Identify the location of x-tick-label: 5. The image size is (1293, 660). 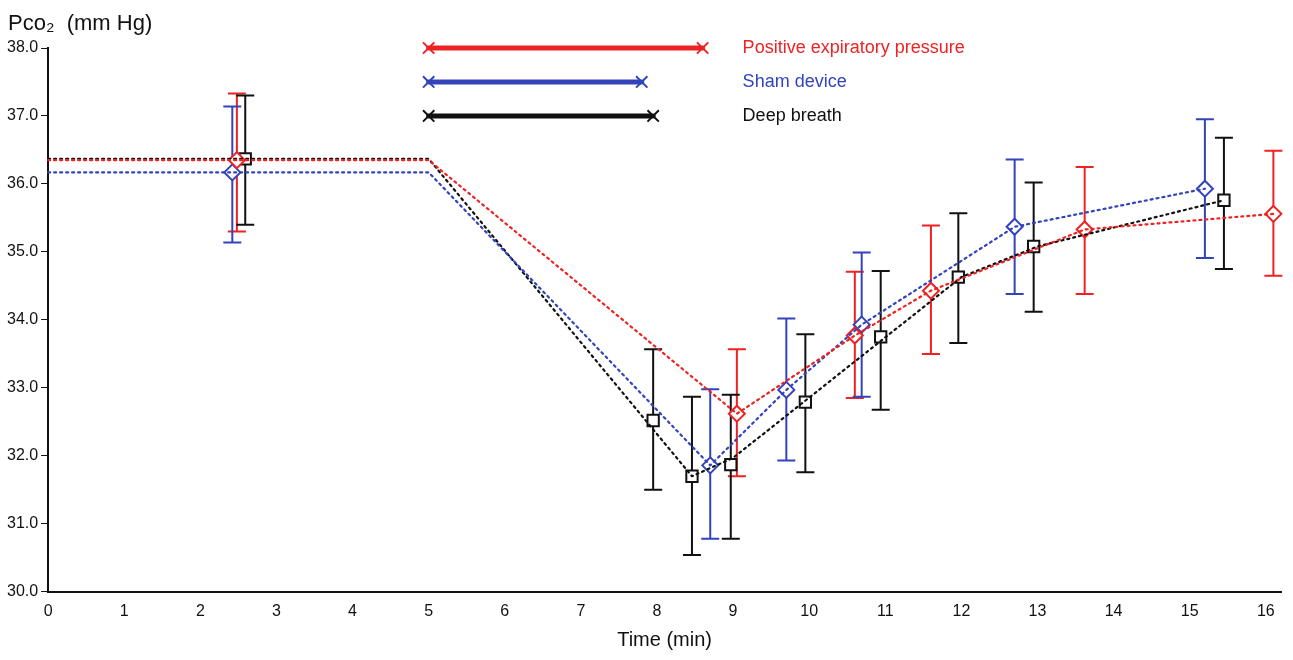
(429, 610).